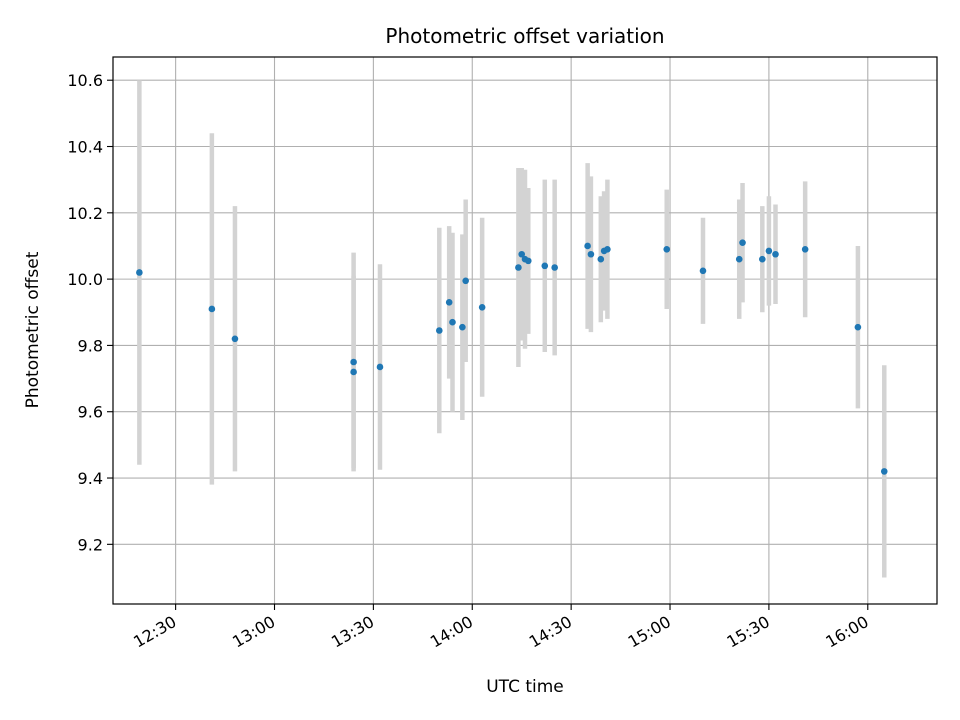 The image size is (960, 720). Describe the element at coordinates (90, 544) in the screenshot. I see `y-tick-label: 9.2` at that location.